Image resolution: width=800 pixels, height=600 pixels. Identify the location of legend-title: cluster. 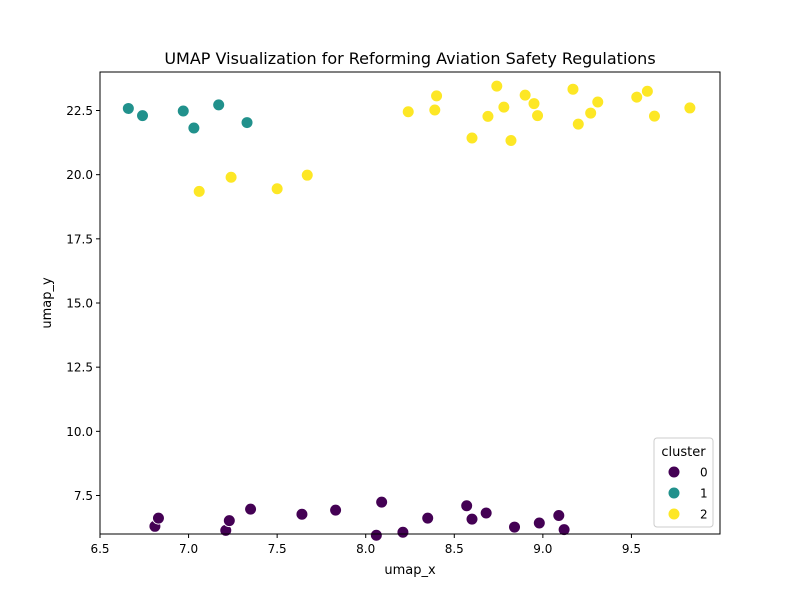
(683, 452).